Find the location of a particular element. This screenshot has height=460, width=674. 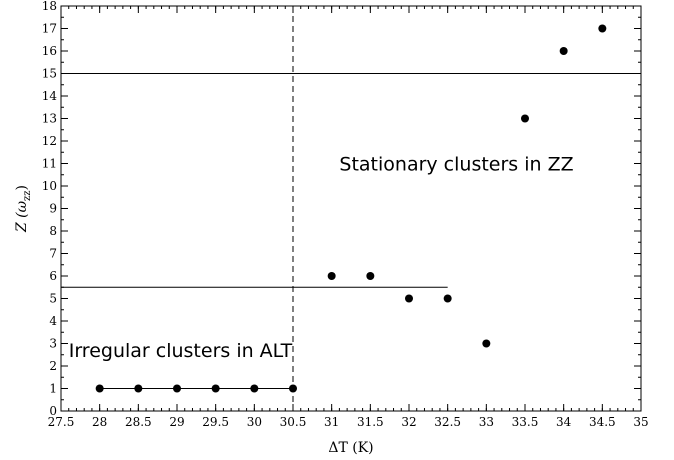

x-tick-label: 29.5 is located at coordinates (215, 422).